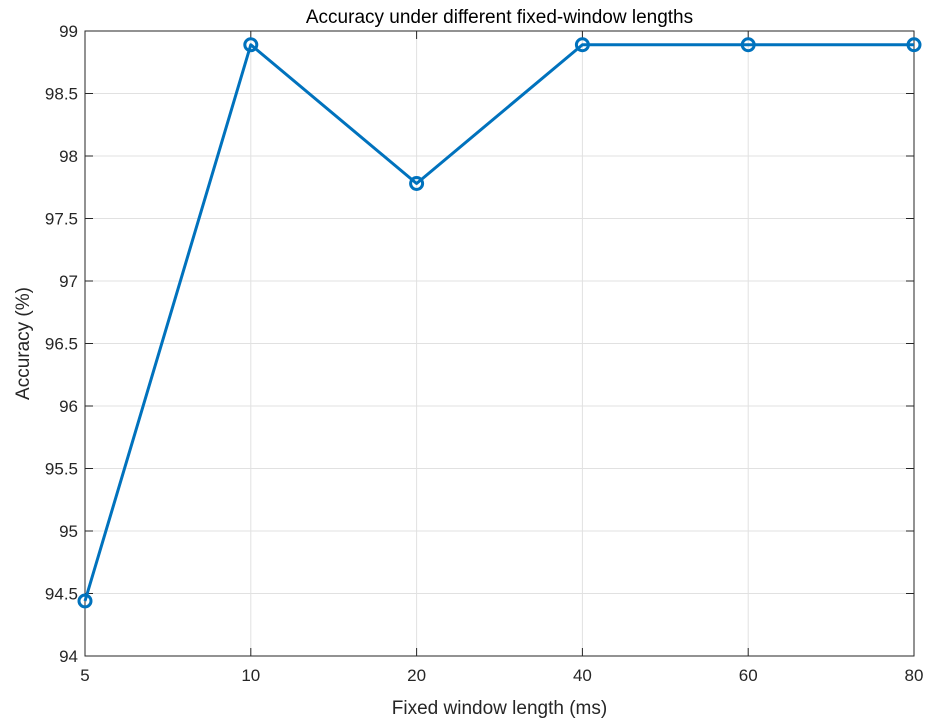 The height and width of the screenshot is (727, 934). Describe the element at coordinates (68, 31) in the screenshot. I see `y-tick-label: 99` at that location.